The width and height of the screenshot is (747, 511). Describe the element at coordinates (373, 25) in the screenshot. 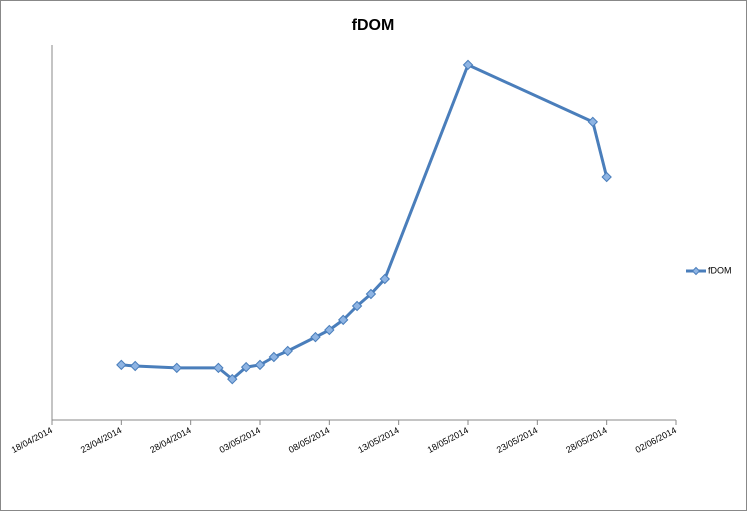

I see `chart-title: fDOM` at that location.